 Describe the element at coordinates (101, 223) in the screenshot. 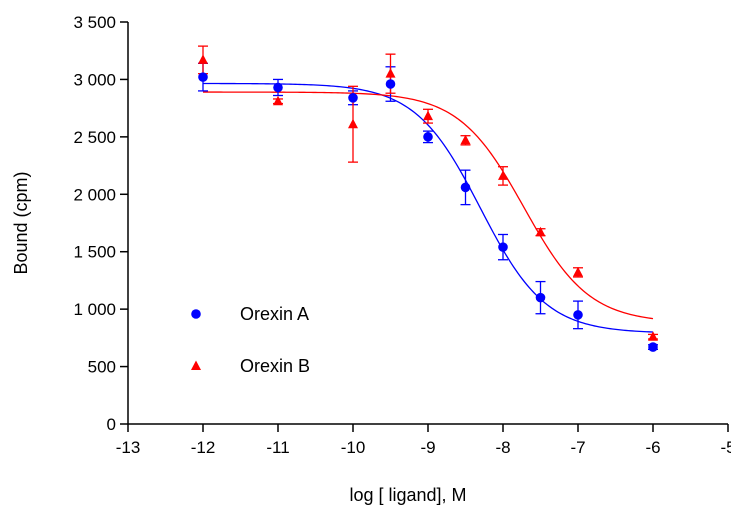

I see `y-axis: 0 500 1 000 1 500 2 000 2 500 3 000 3 500` at that location.